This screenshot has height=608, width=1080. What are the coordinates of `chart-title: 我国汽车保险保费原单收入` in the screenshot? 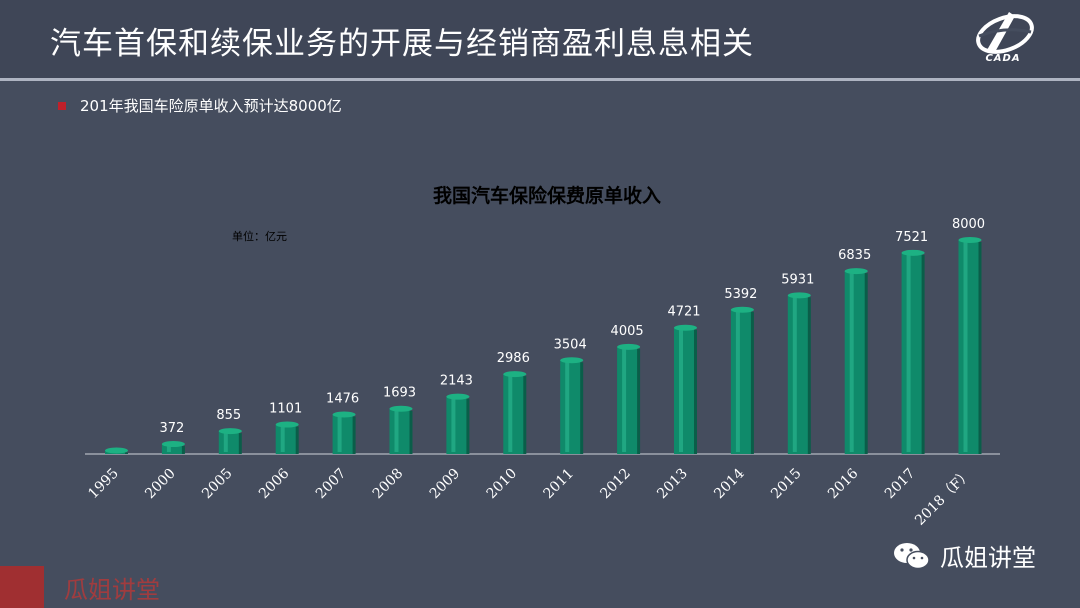 It's located at (547, 195).